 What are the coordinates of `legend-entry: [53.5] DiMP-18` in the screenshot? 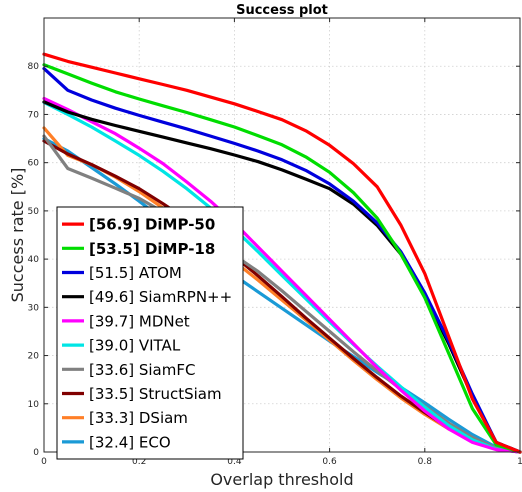 It's located at (152, 249).